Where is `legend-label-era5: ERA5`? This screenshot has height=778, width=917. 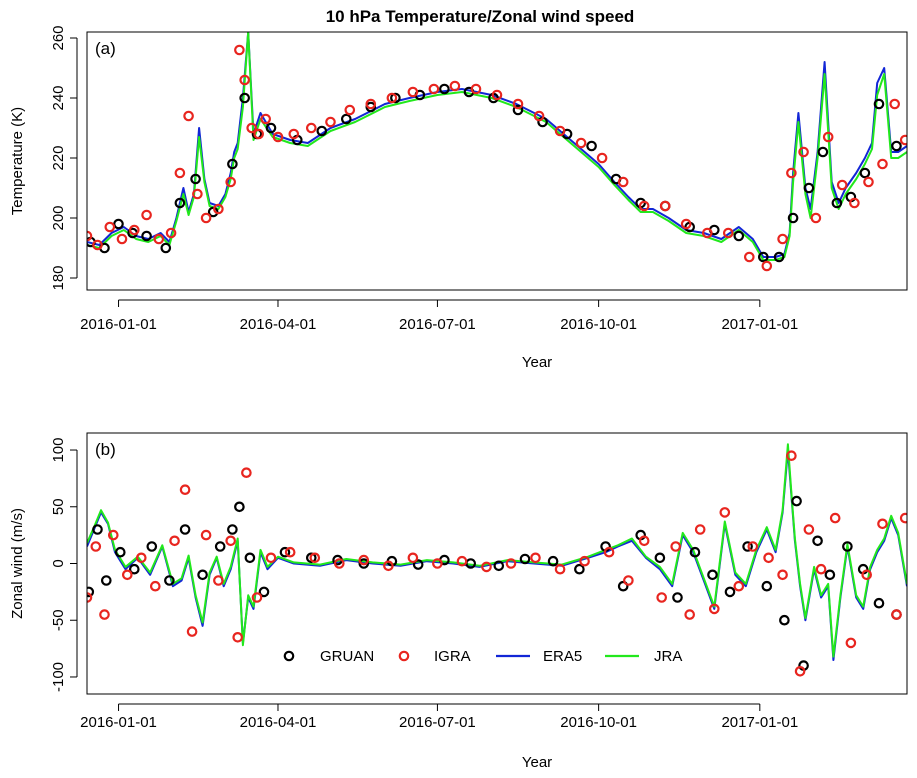
legend-label-era5: ERA5 is located at coordinates (562, 656).